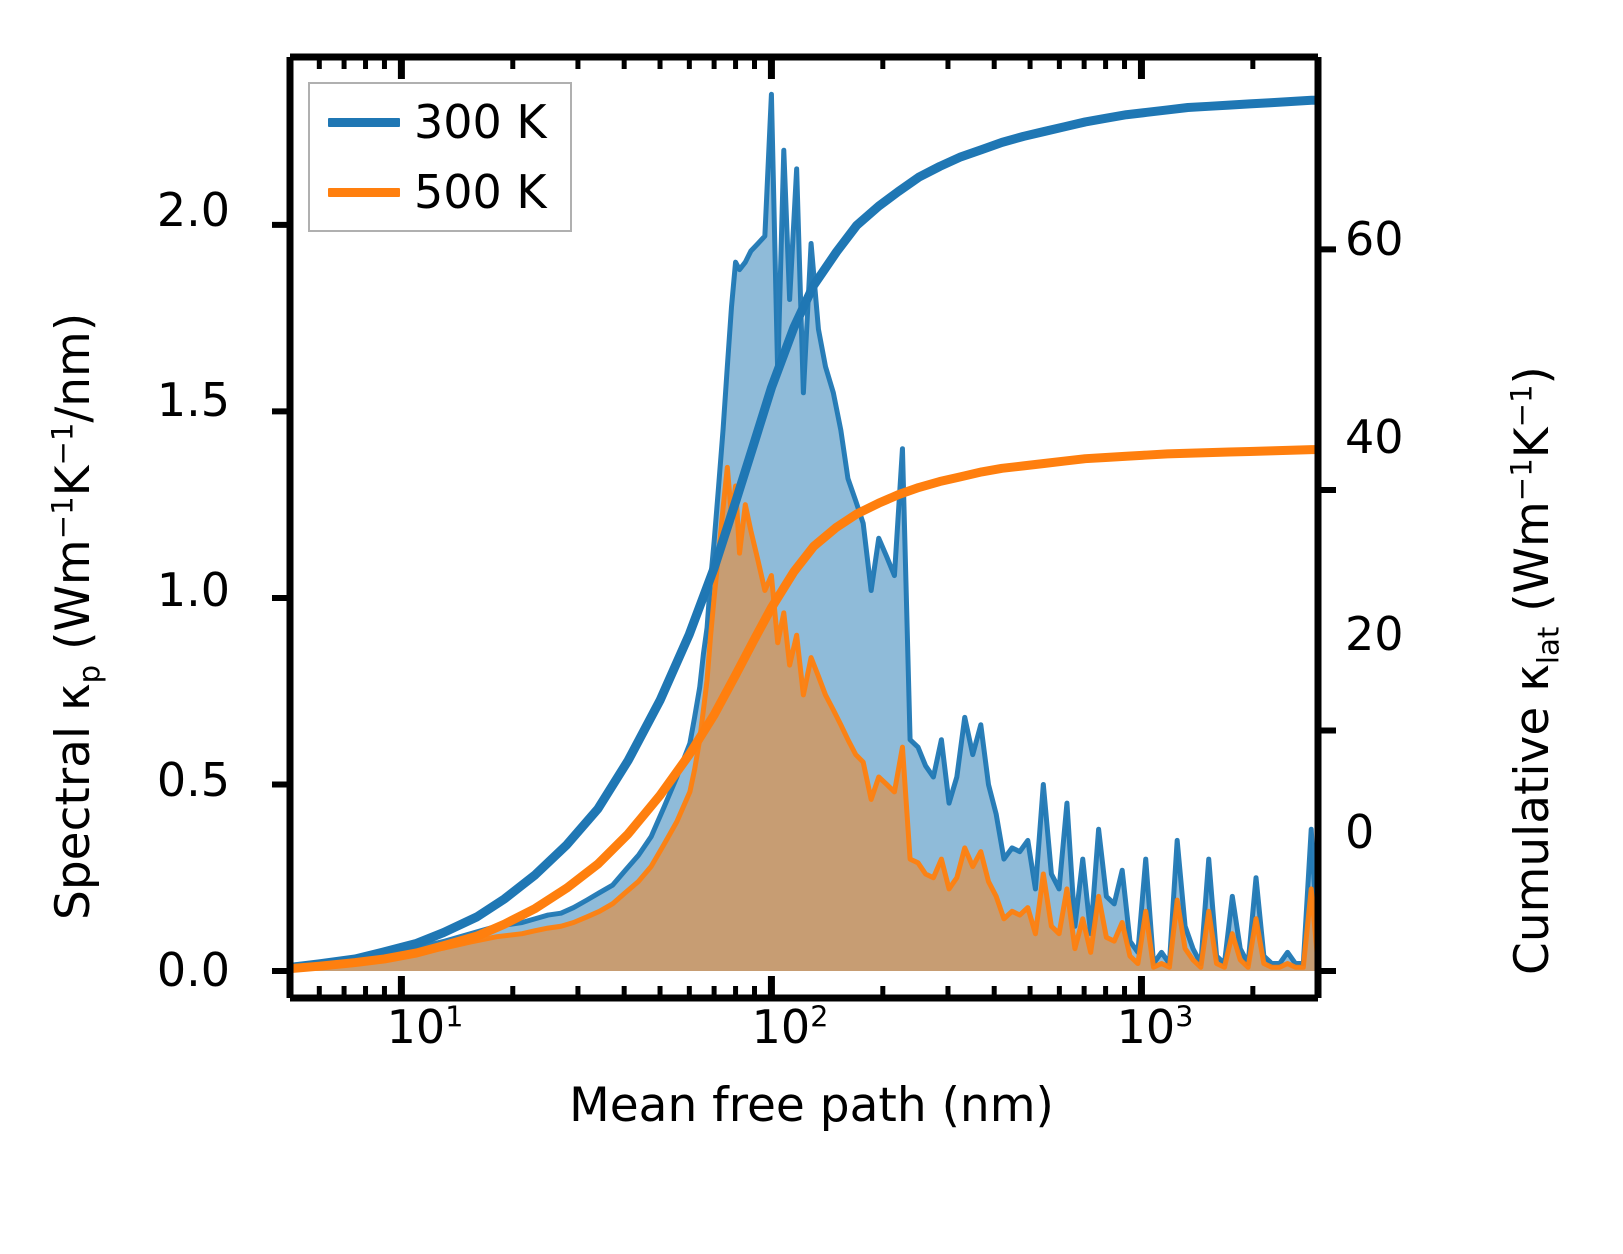 The height and width of the screenshot is (1254, 1623). I want to click on xtick-10e2-base: 10, so click(781, 1027).